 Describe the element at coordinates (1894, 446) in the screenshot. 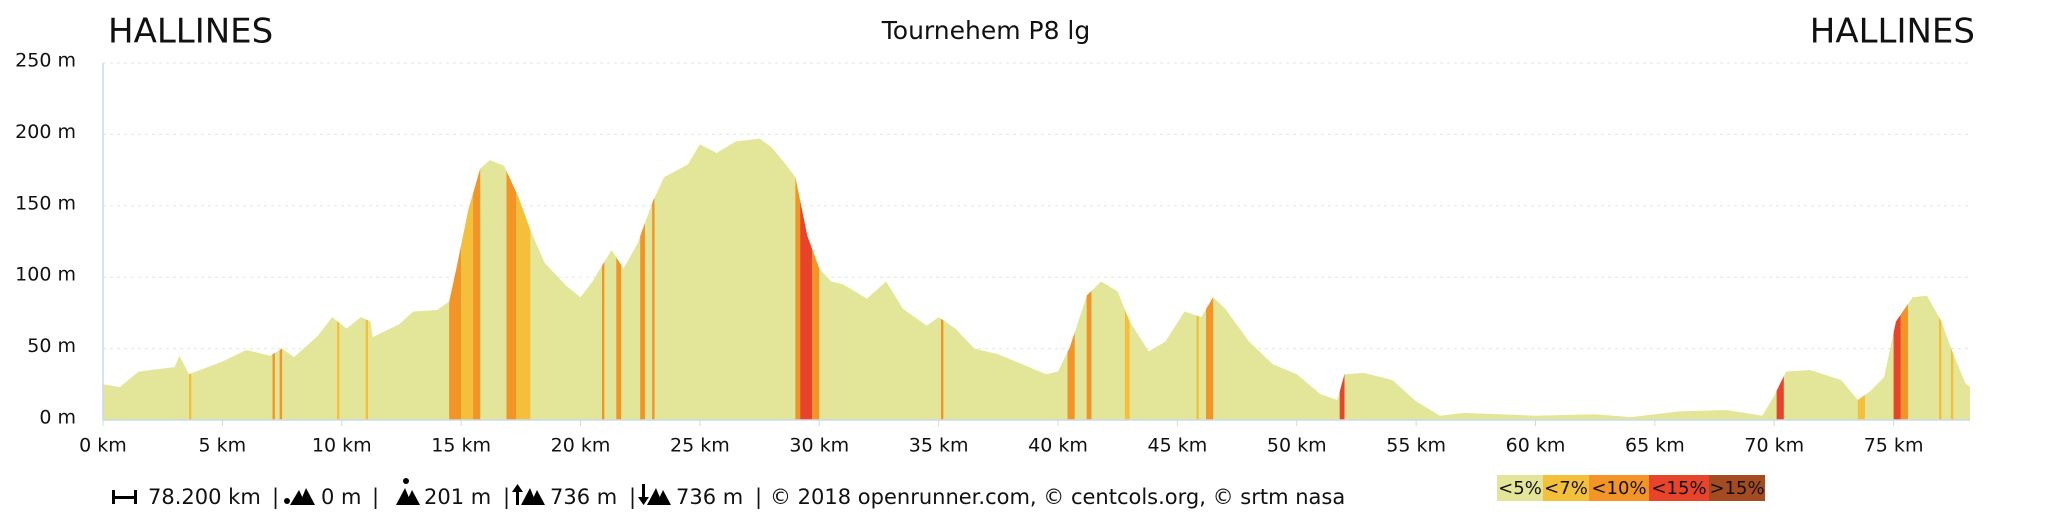

I see `x-tick-label: 75 km` at that location.